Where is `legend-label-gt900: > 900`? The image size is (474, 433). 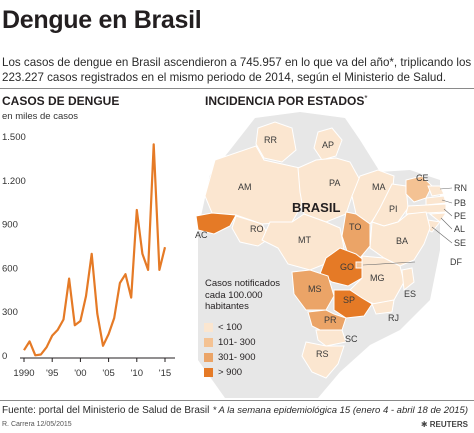 legend-label-gt900: > 900 is located at coordinates (230, 372).